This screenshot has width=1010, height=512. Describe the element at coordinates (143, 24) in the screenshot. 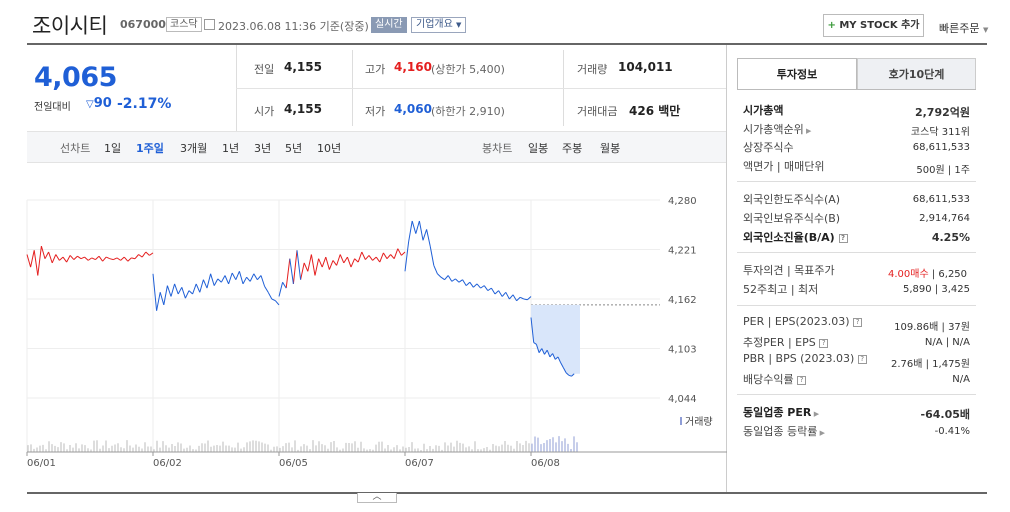

I see `stock-code: 067000` at that location.